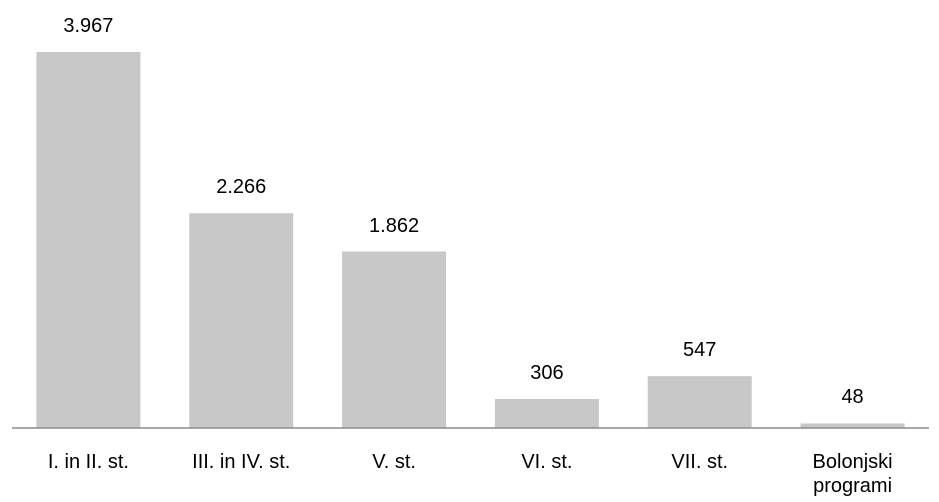 The height and width of the screenshot is (502, 939). I want to click on x-tick-label: I. in II. st., so click(88, 462).